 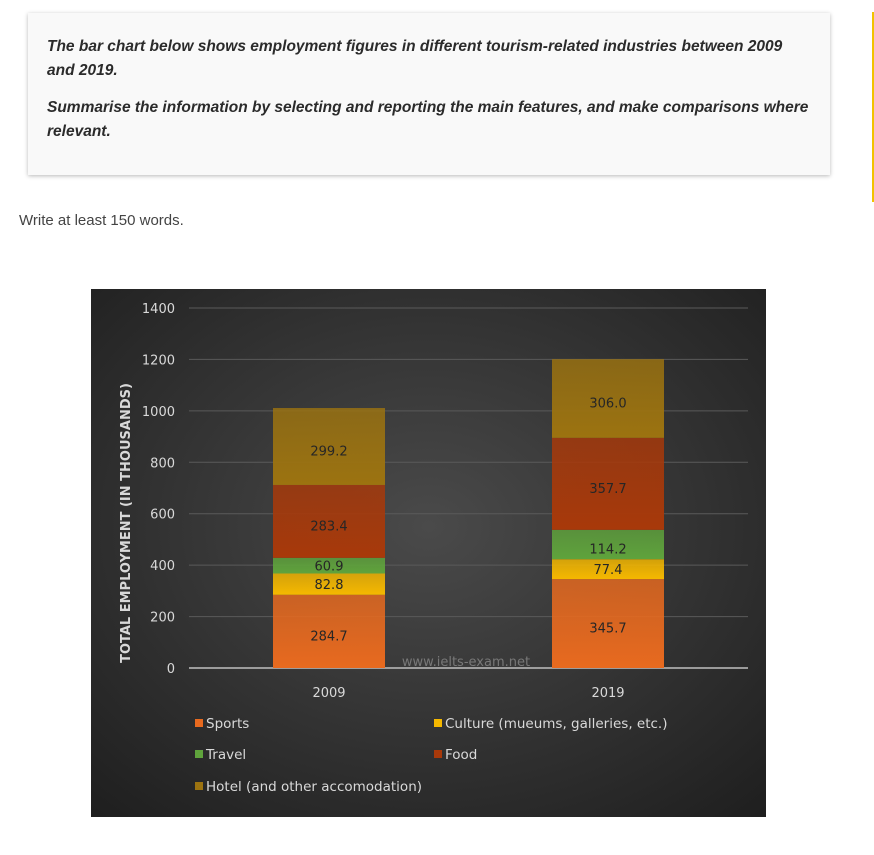 I want to click on bar-value-label: 77.4, so click(x=608, y=570).